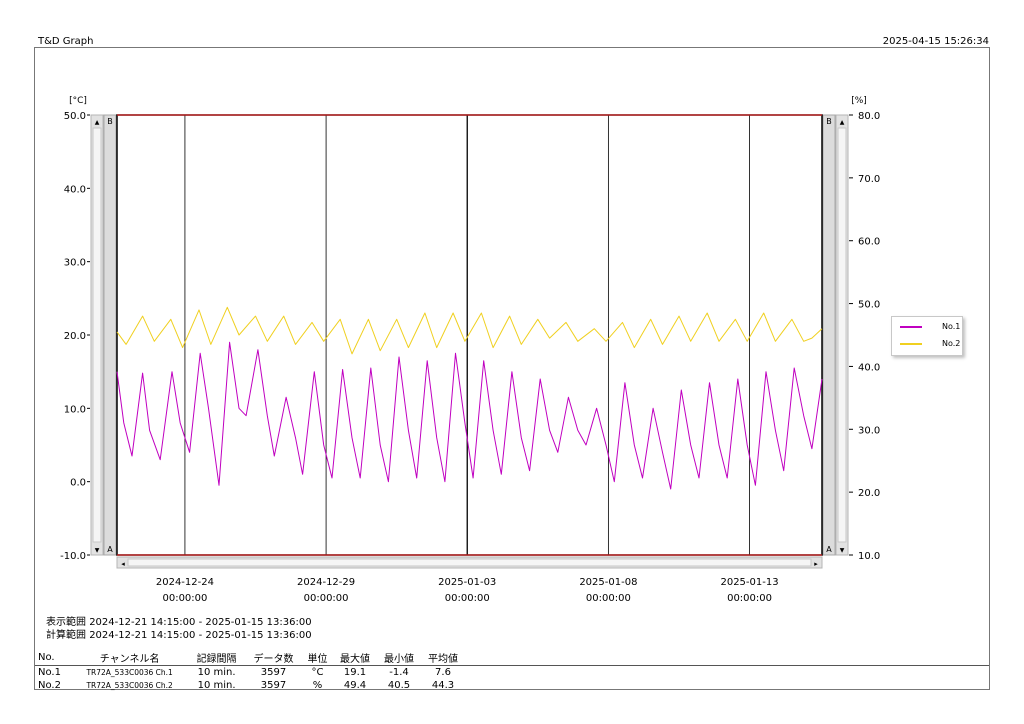 This screenshot has height=724, width=1024. What do you see at coordinates (355, 685) in the screenshot?
I see `cell-max: 49.4` at bounding box center [355, 685].